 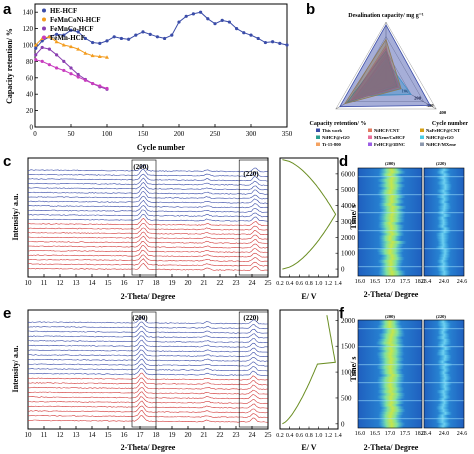 What do you see at coordinates (406, 90) in the screenshot?
I see `radar-ring-label: 100` at bounding box center [406, 90].